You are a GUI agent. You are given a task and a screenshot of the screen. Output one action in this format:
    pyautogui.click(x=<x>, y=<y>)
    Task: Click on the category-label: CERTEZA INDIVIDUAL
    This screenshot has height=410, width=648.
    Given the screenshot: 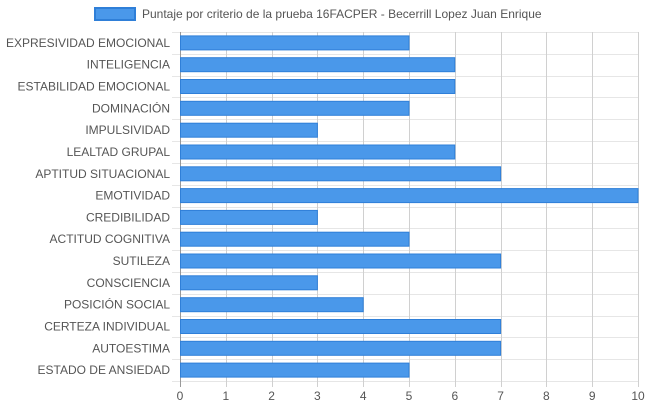 What is the action you would take?
    pyautogui.click(x=107, y=327)
    